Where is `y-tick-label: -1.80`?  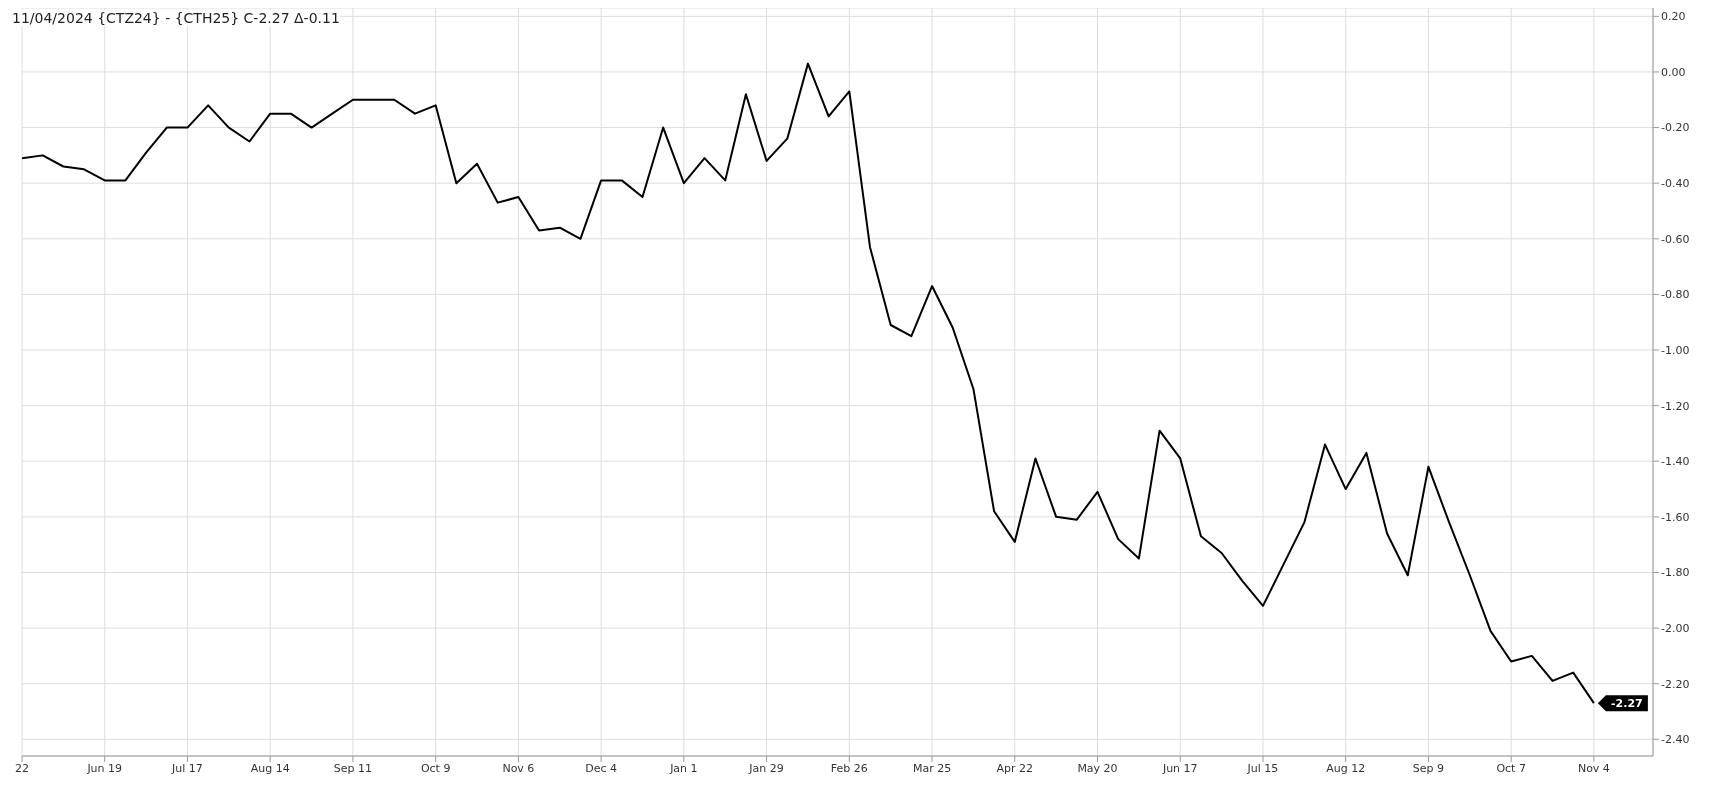 y-tick-label: -1.80 is located at coordinates (1675, 573).